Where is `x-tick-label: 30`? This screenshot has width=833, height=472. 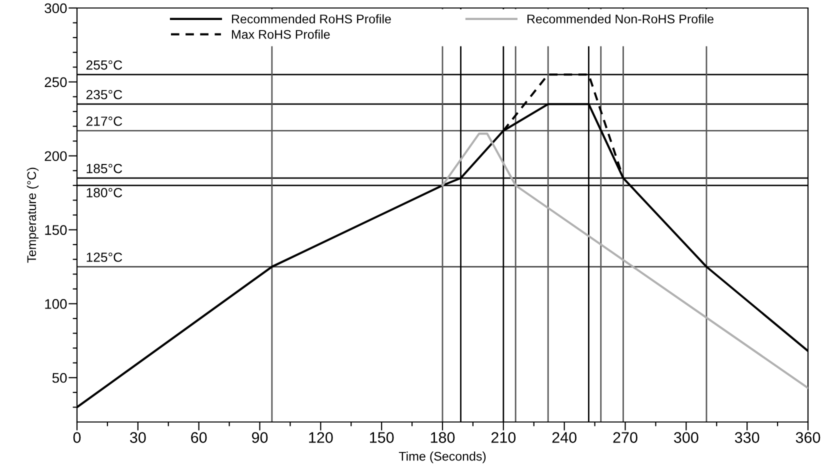 x-tick-label: 30 is located at coordinates (138, 437).